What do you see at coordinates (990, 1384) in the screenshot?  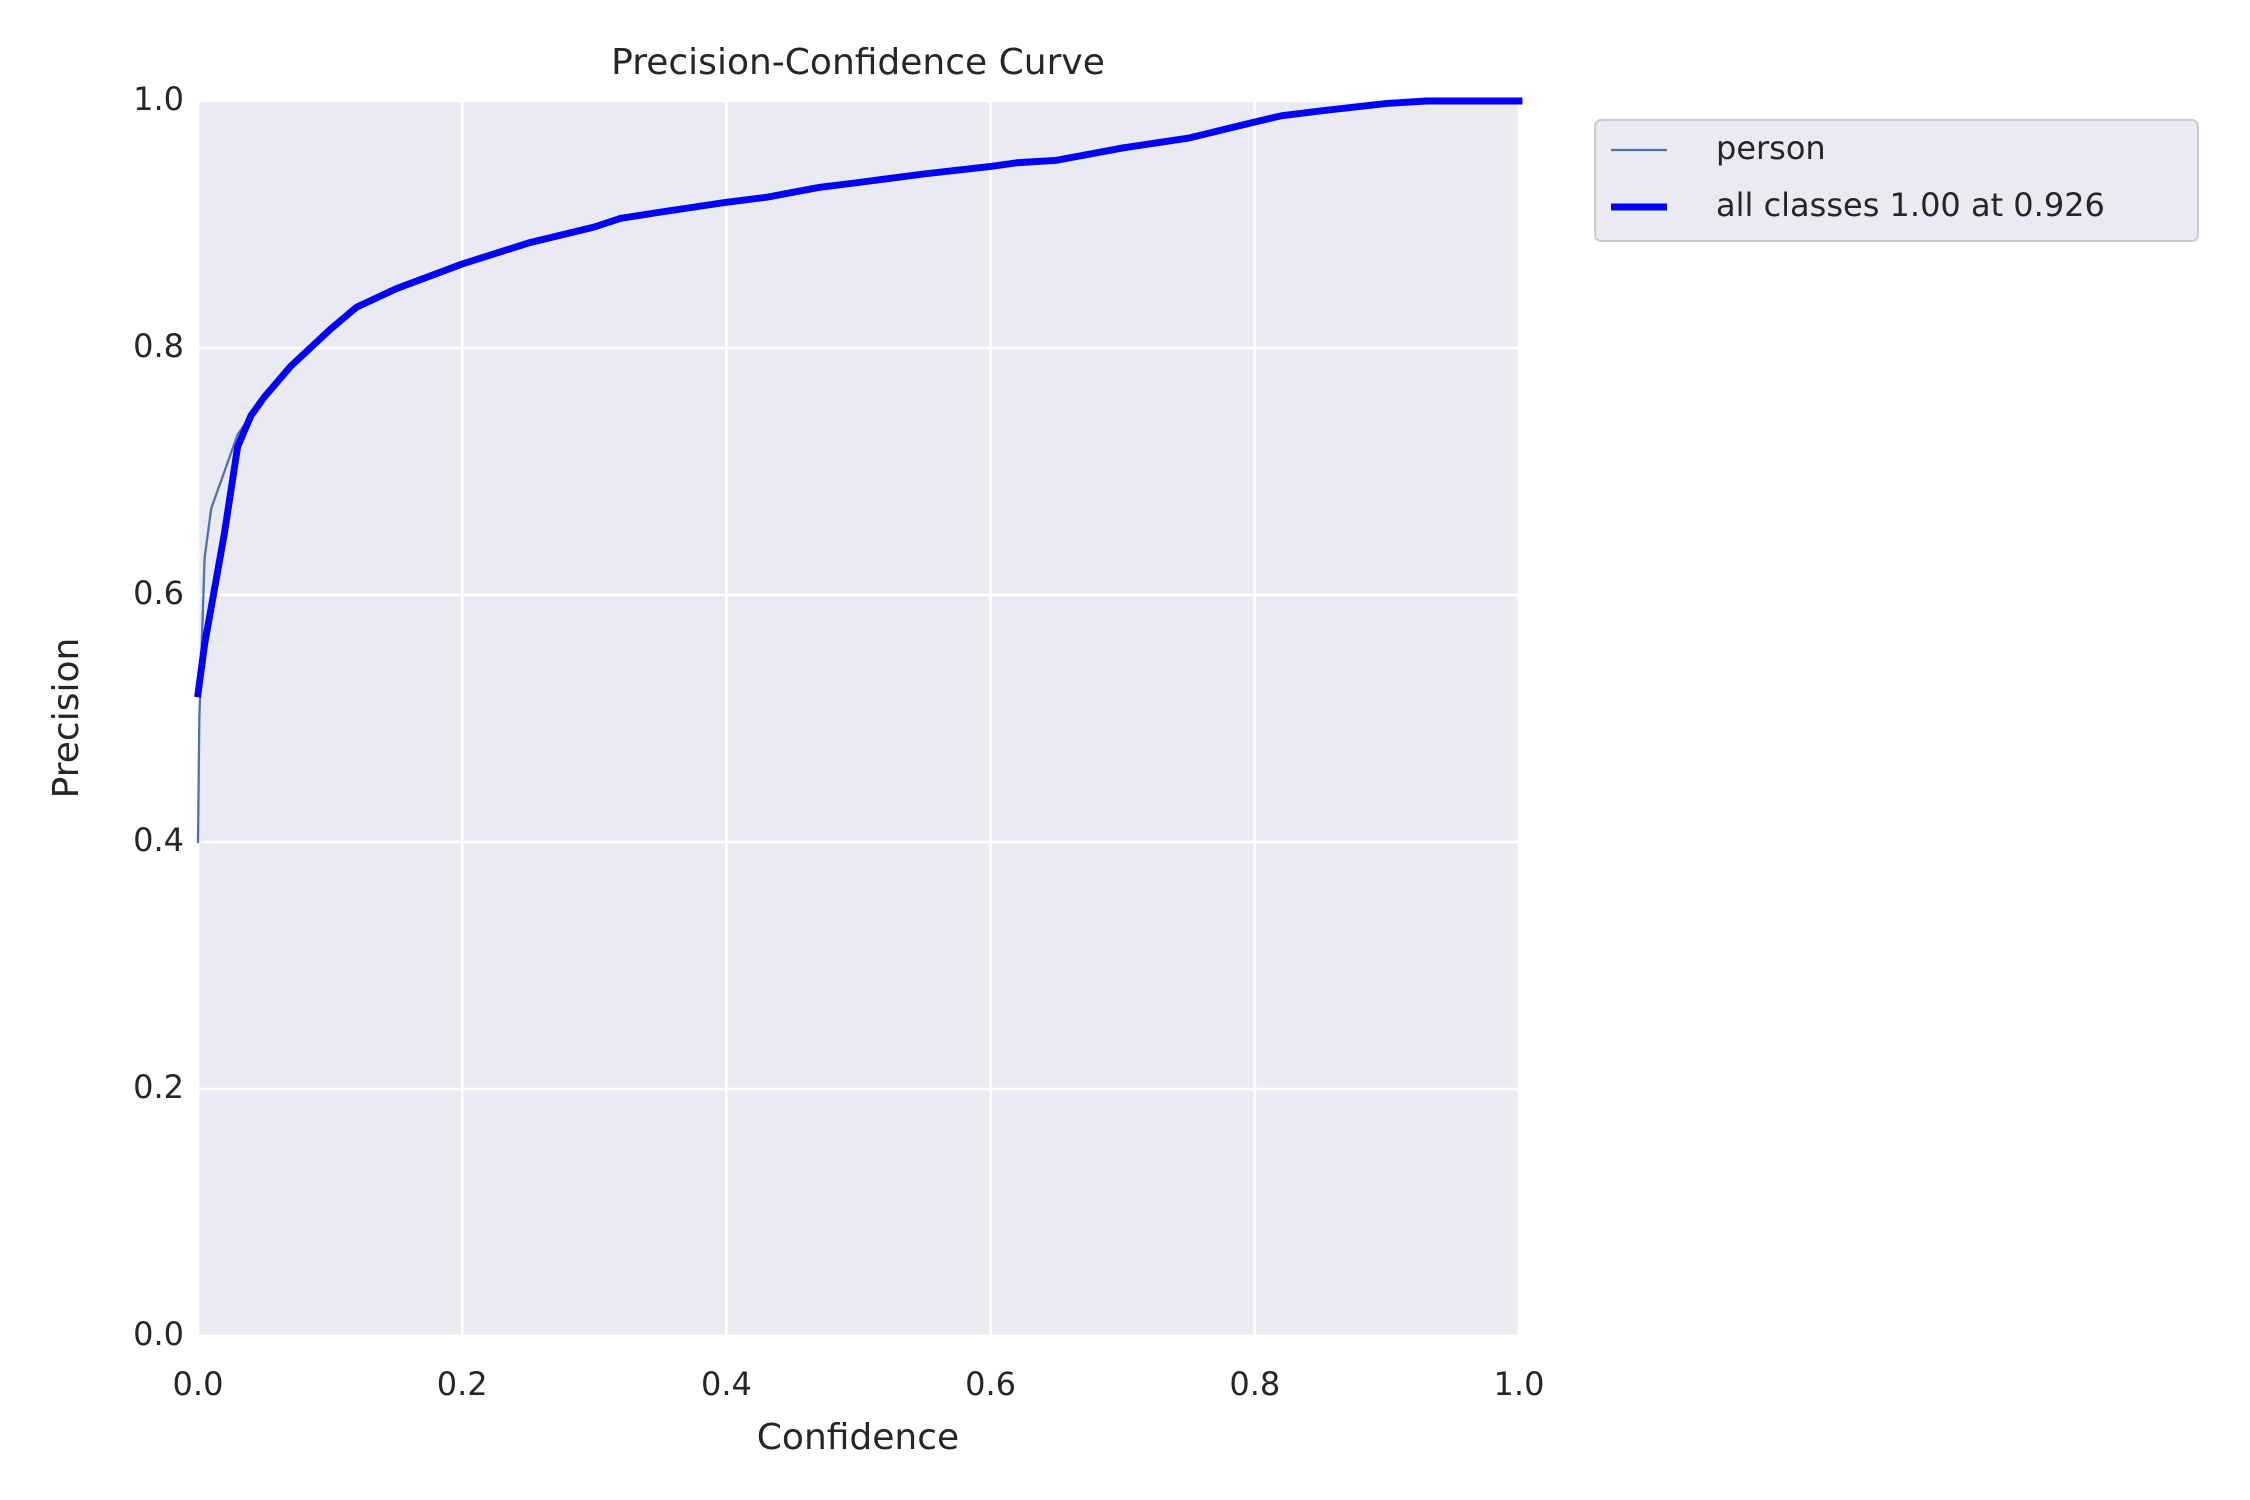 I see `x-tick-label: 0.6` at bounding box center [990, 1384].